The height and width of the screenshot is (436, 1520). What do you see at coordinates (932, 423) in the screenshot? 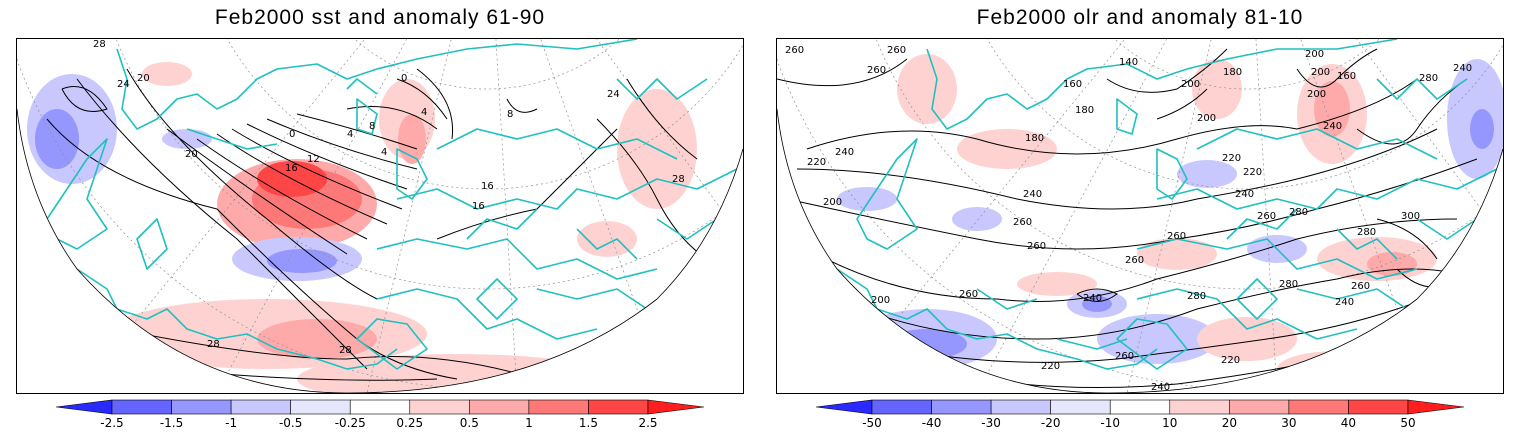
I see `colorbar-tick-label: -40` at bounding box center [932, 423].